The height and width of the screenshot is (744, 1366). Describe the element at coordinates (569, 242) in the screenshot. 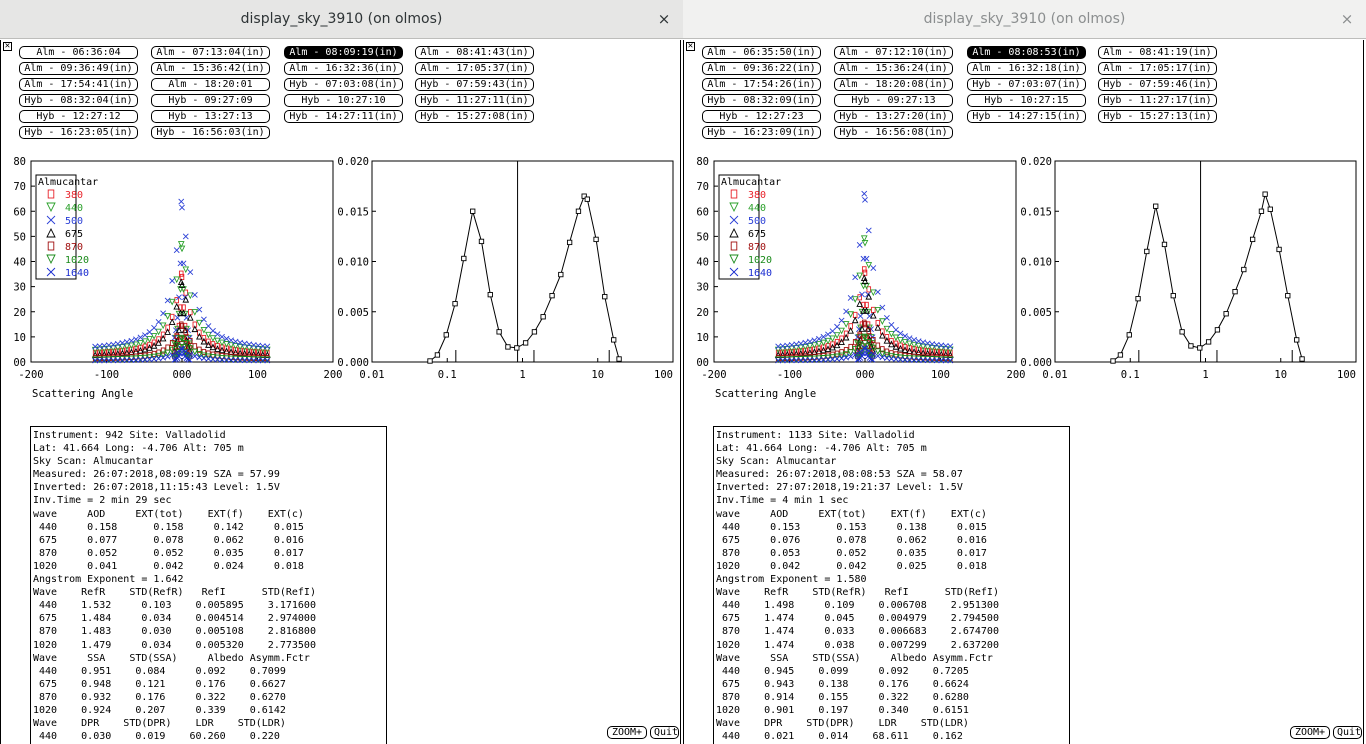

I see `size-point` at that location.